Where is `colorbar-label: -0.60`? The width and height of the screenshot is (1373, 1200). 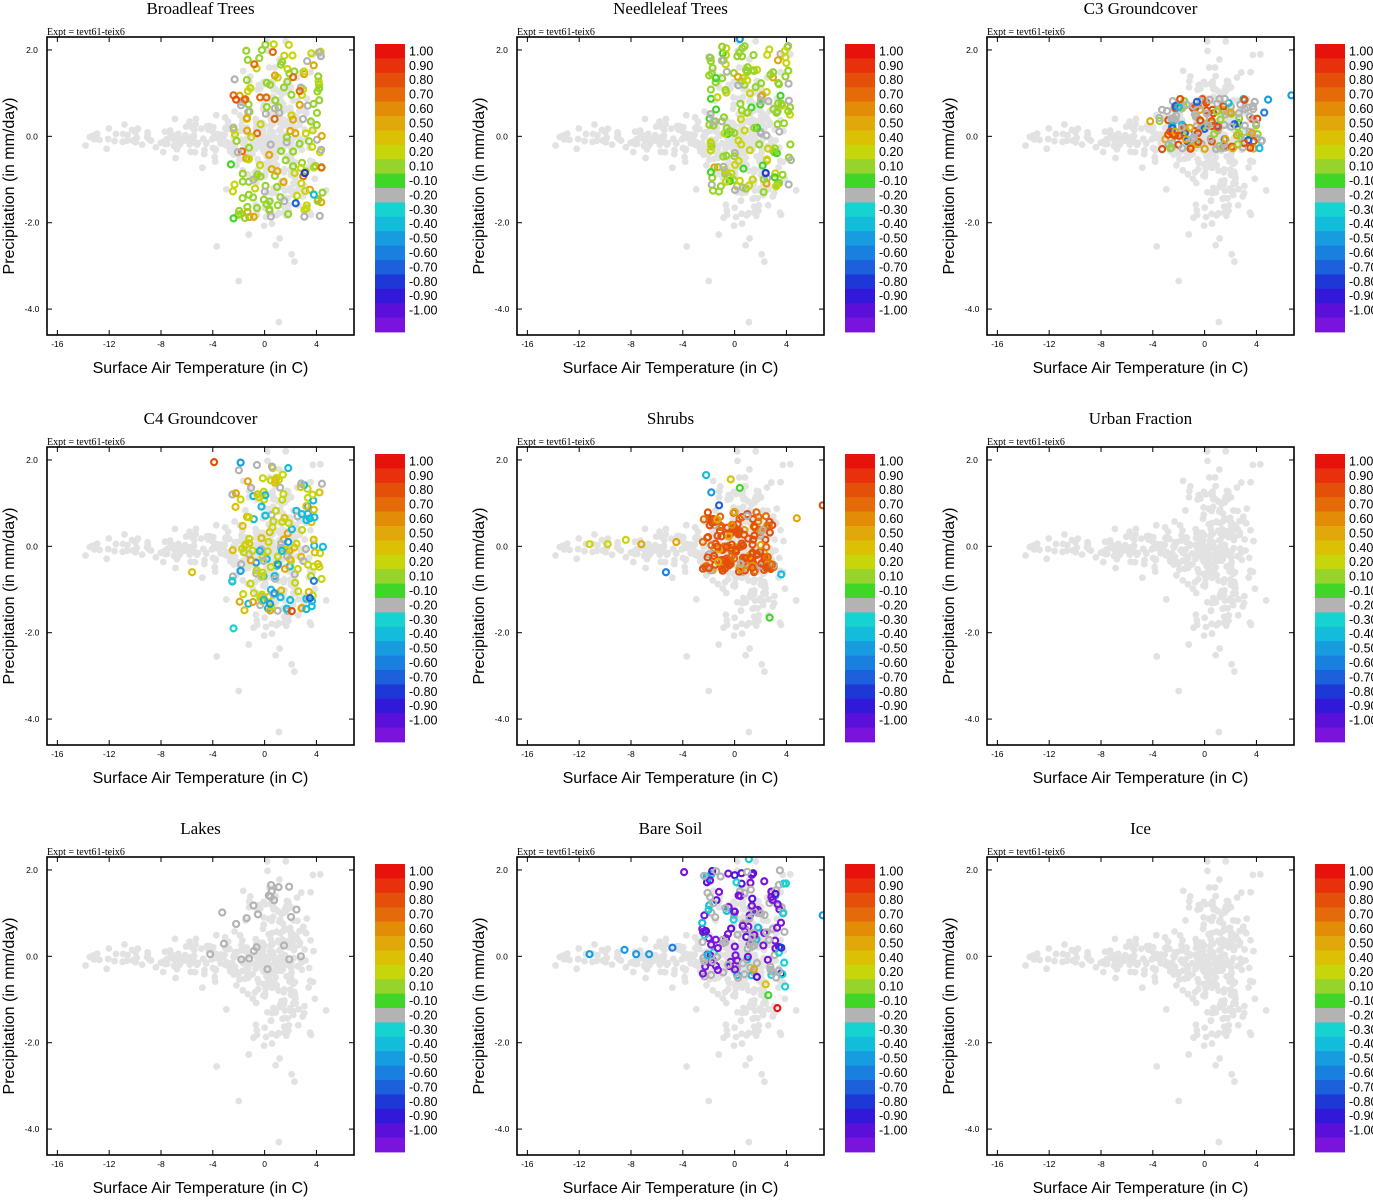
colorbar-label: -0.60 is located at coordinates (1361, 663).